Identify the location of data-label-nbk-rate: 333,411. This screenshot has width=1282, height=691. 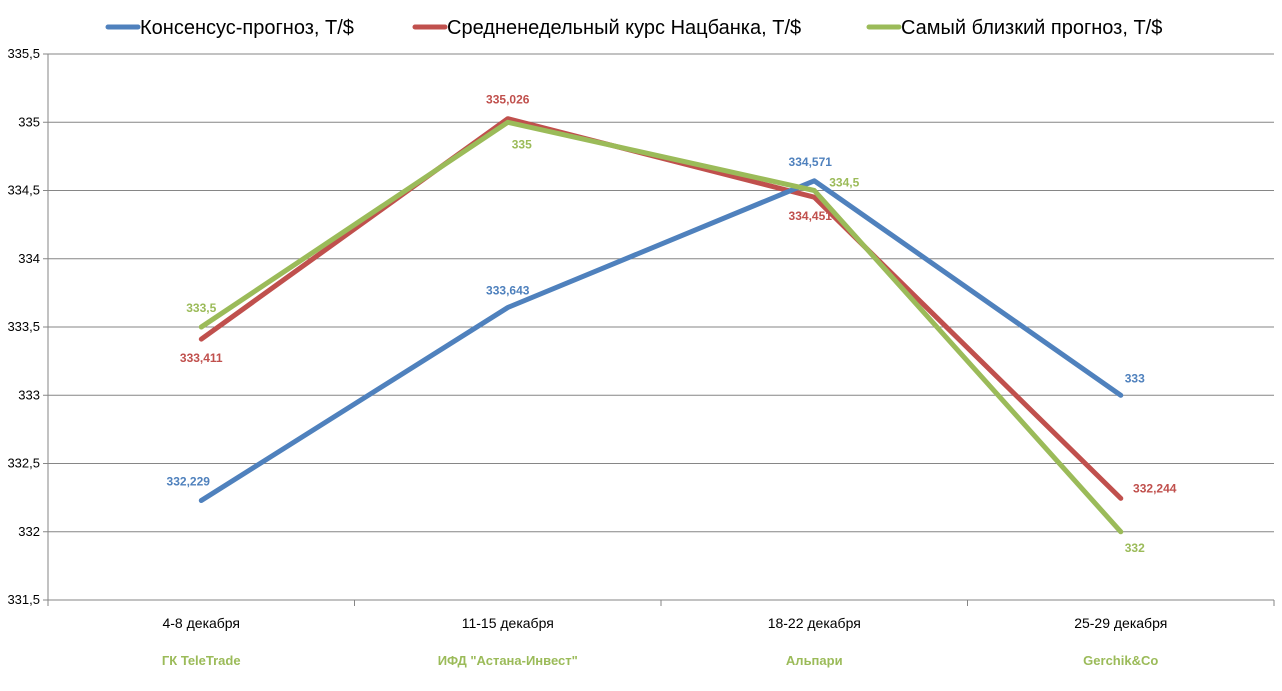
(201, 358).